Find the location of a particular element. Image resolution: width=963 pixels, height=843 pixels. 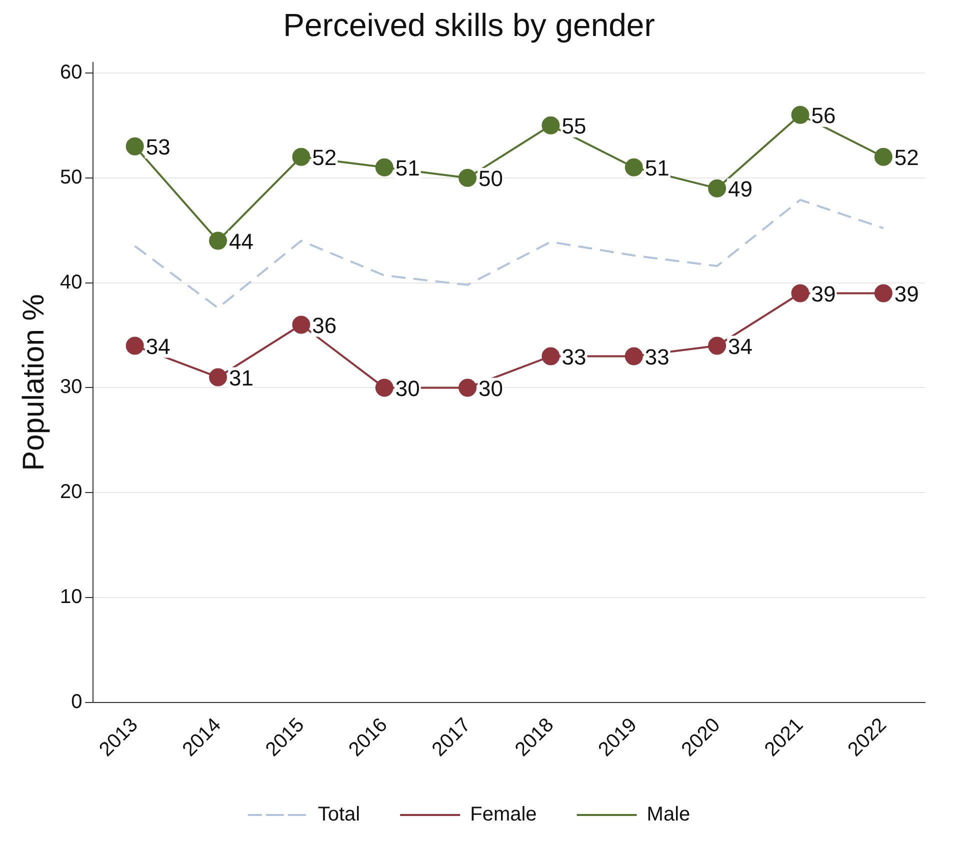

data-label: 31 is located at coordinates (241, 377).